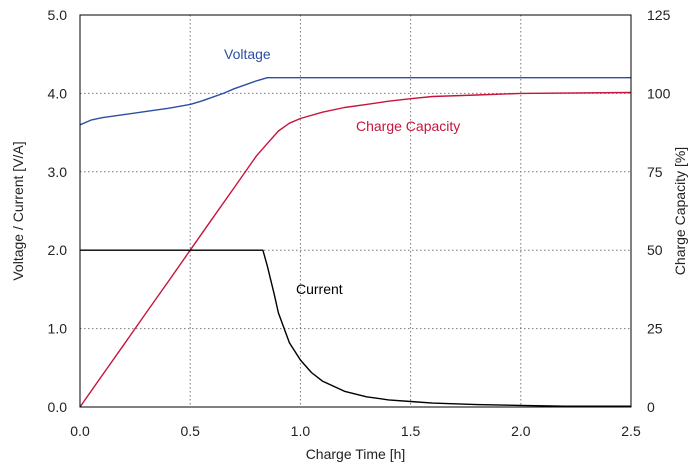  Describe the element at coordinates (680, 211) in the screenshot. I see `y2-axis-title: Charge Capacity [%]` at that location.